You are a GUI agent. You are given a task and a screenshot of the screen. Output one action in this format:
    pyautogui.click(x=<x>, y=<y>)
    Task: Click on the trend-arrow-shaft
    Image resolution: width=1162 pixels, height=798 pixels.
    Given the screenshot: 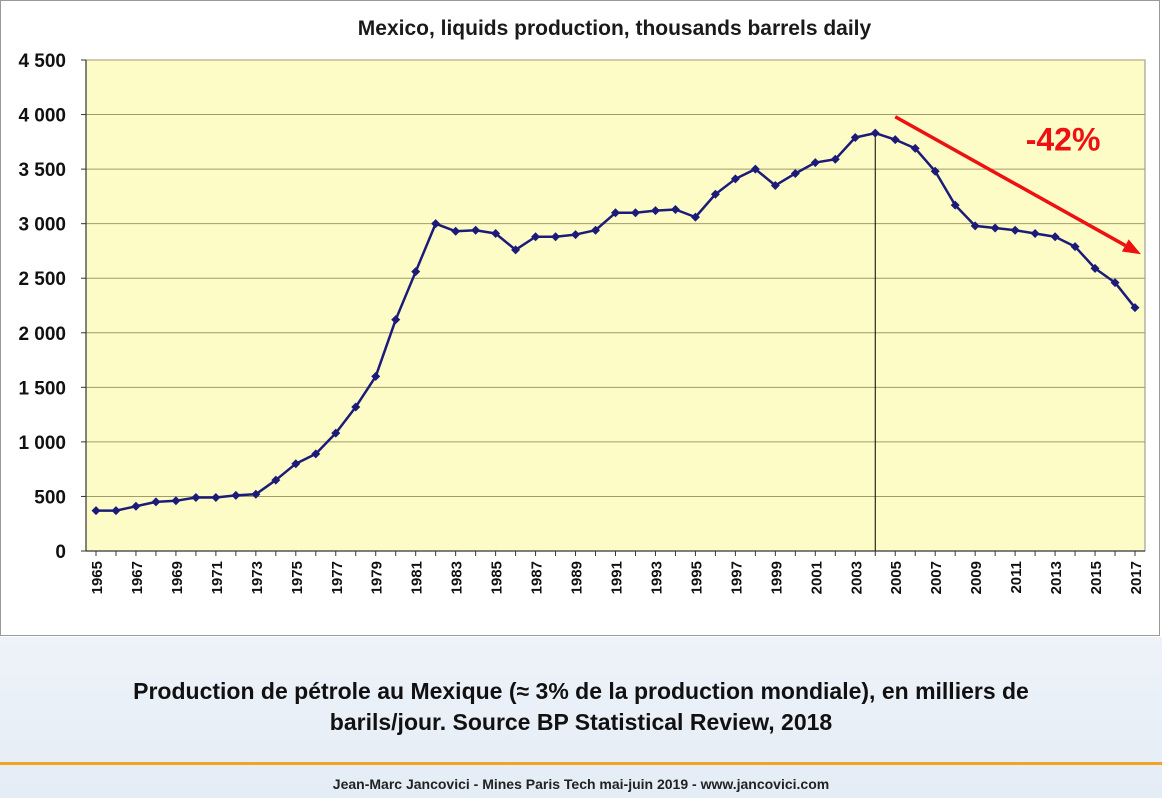 What is the action you would take?
    pyautogui.click(x=1010, y=181)
    